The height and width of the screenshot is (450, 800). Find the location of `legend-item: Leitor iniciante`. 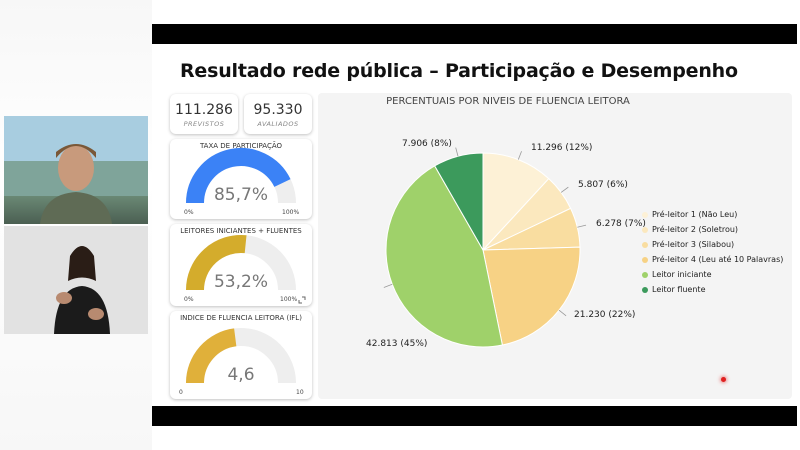

legend-item: Leitor iniciante is located at coordinates (712, 274).